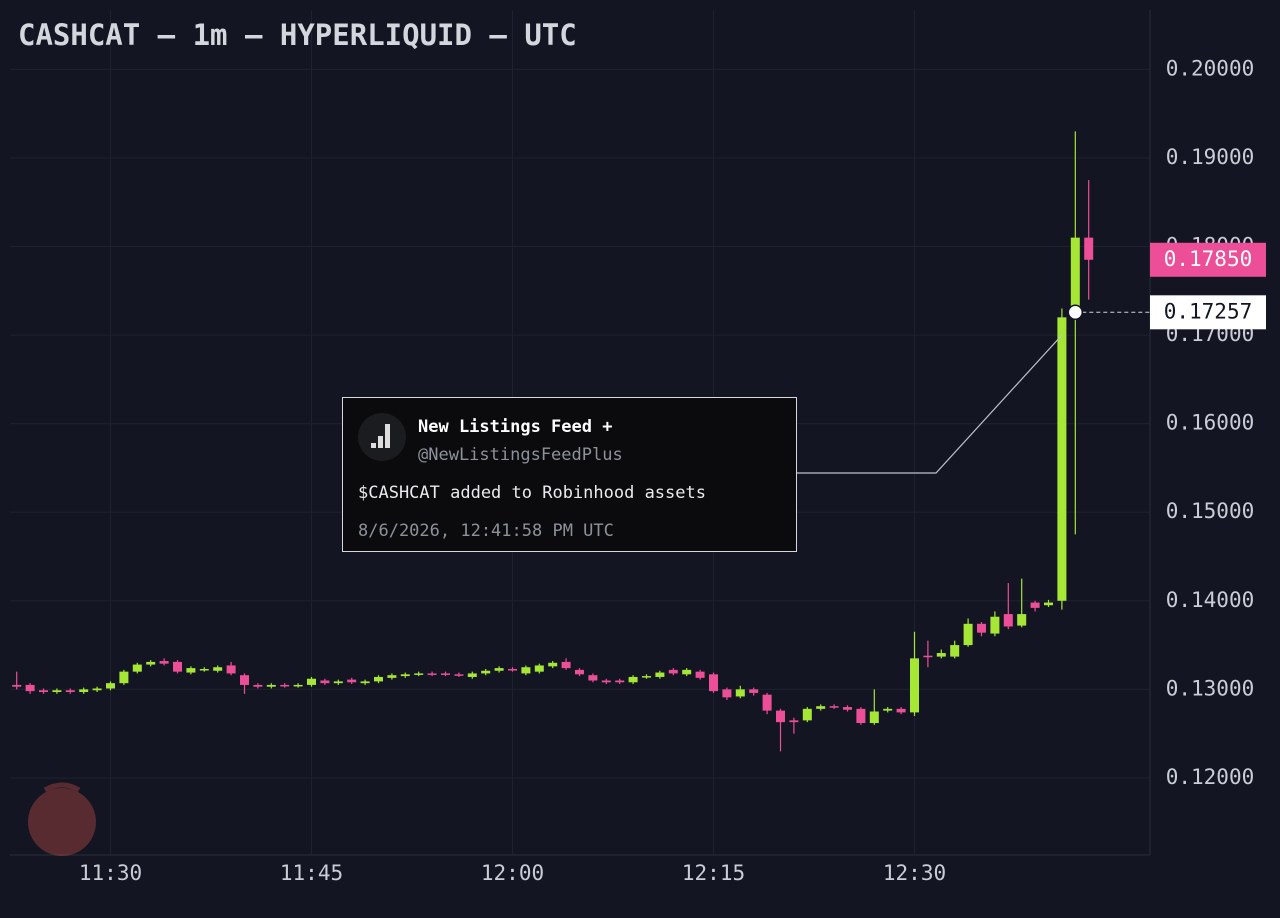  Describe the element at coordinates (532, 493) in the screenshot. I see `annotation-text: $CASHCAT added to Robinhood assets` at that location.